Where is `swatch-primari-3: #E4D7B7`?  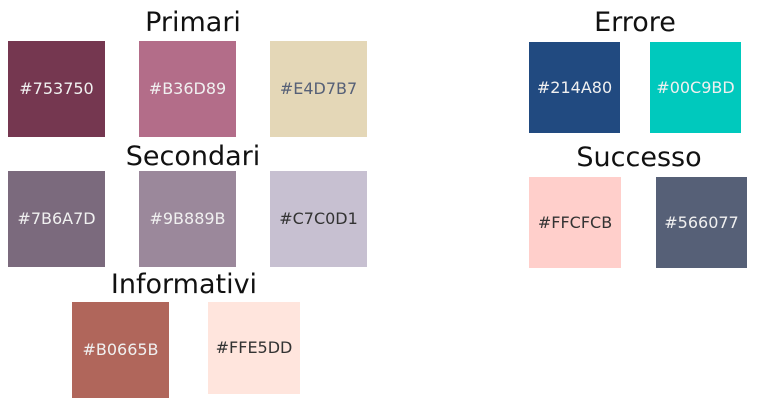 swatch-primari-3: #E4D7B7 is located at coordinates (318, 89).